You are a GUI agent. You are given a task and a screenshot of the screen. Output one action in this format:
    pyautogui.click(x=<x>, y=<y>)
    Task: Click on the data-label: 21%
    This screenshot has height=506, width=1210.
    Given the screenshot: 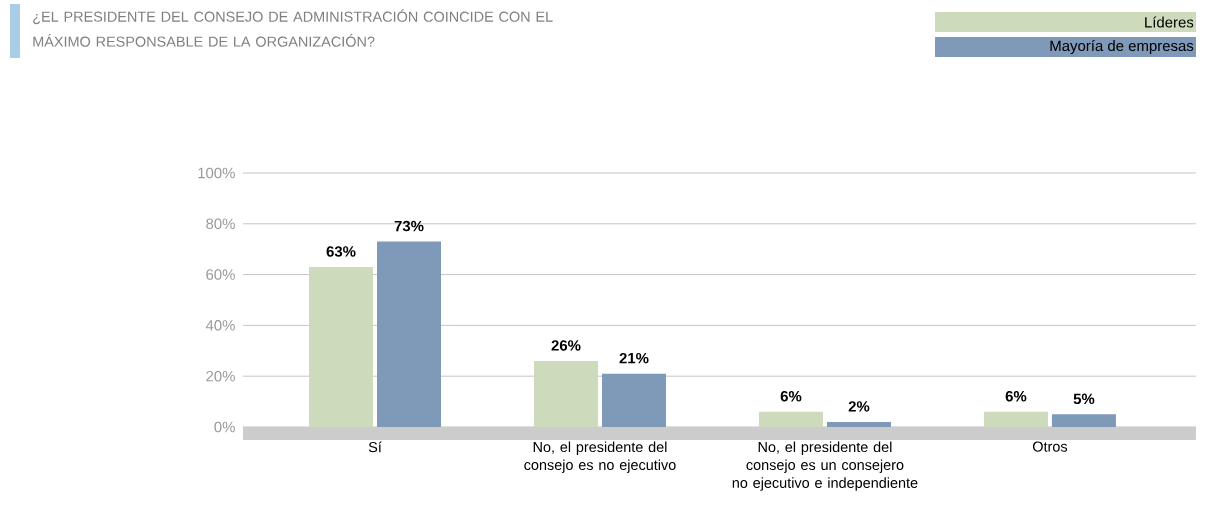 What is the action you would take?
    pyautogui.click(x=634, y=358)
    